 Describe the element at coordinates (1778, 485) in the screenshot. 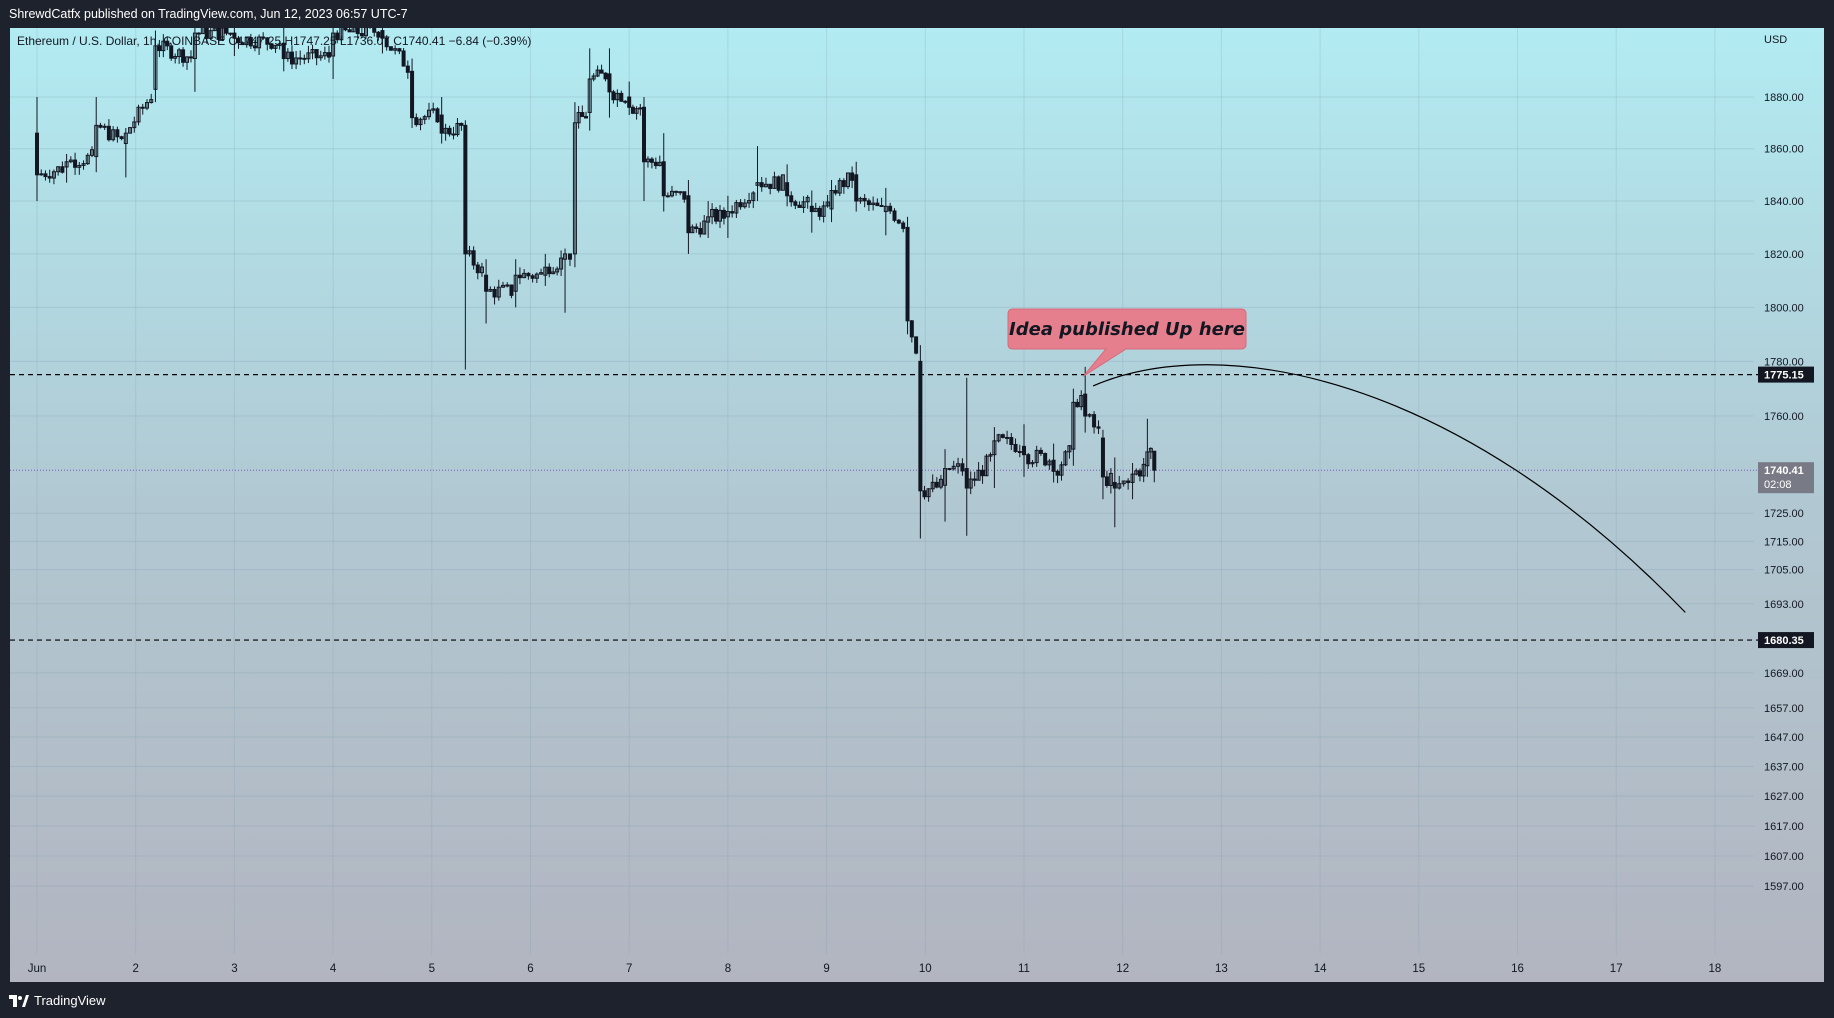

I see `countdown-text: 02:08` at that location.